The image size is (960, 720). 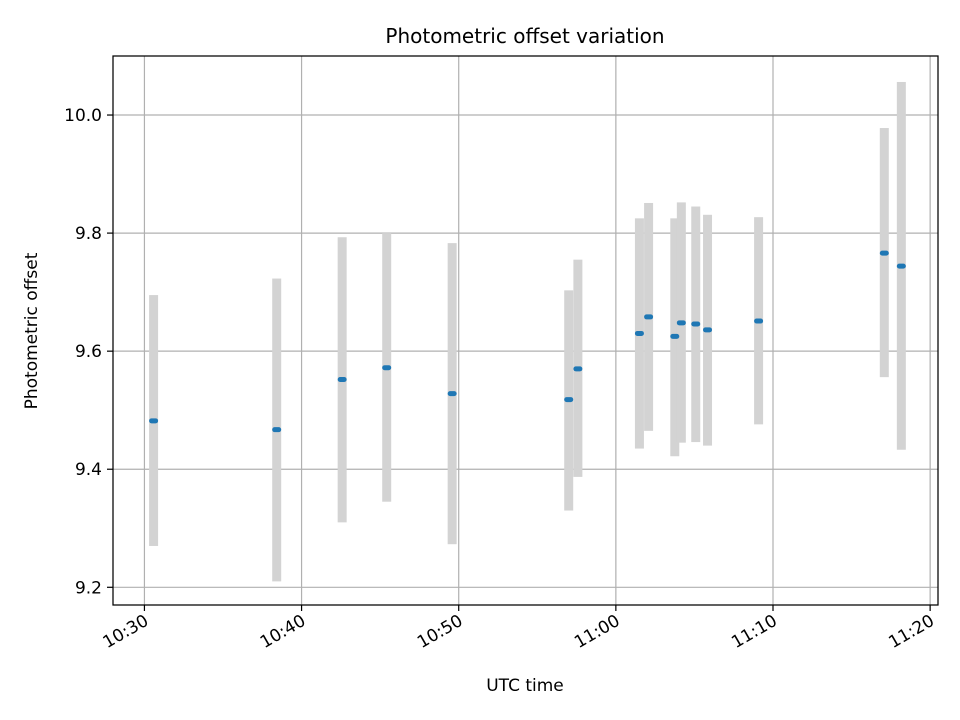 I want to click on y-tick-label: 10.0, so click(x=83, y=116).